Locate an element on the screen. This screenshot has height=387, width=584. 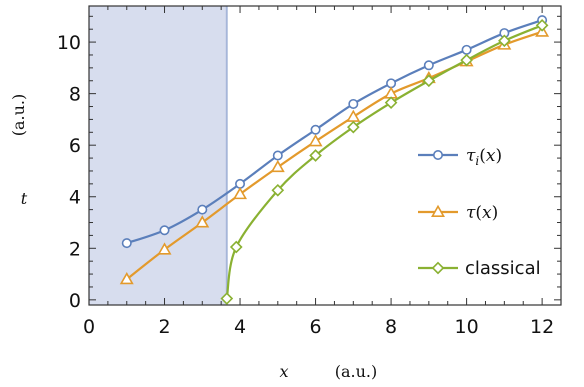
legend-entry-1: τi(x) is located at coordinates (460, 157).